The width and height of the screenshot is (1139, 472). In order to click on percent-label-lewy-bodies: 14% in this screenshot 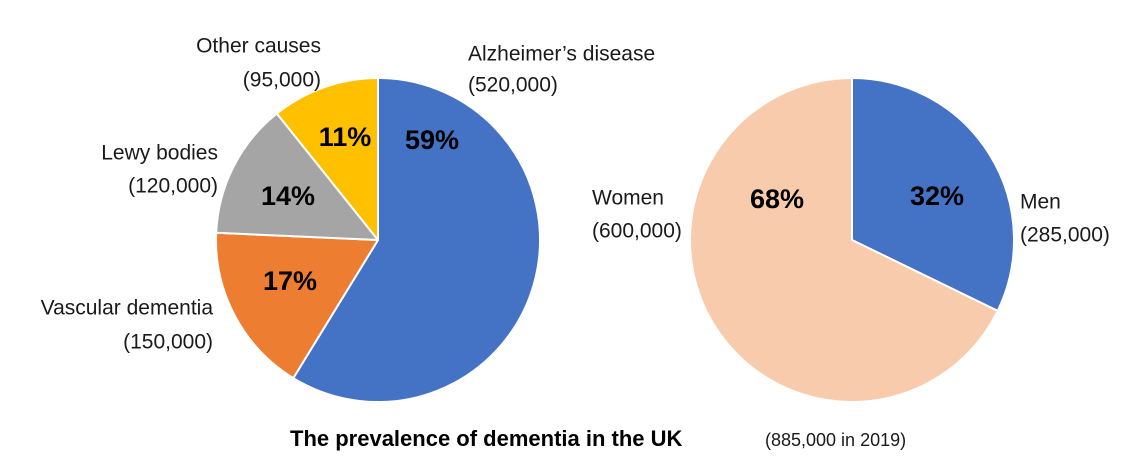, I will do `click(288, 196)`.